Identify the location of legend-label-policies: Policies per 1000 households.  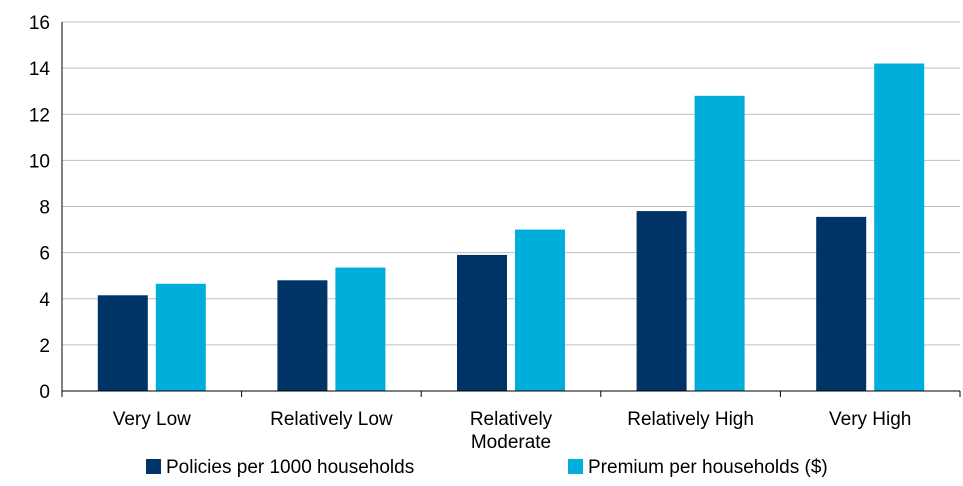
(290, 467).